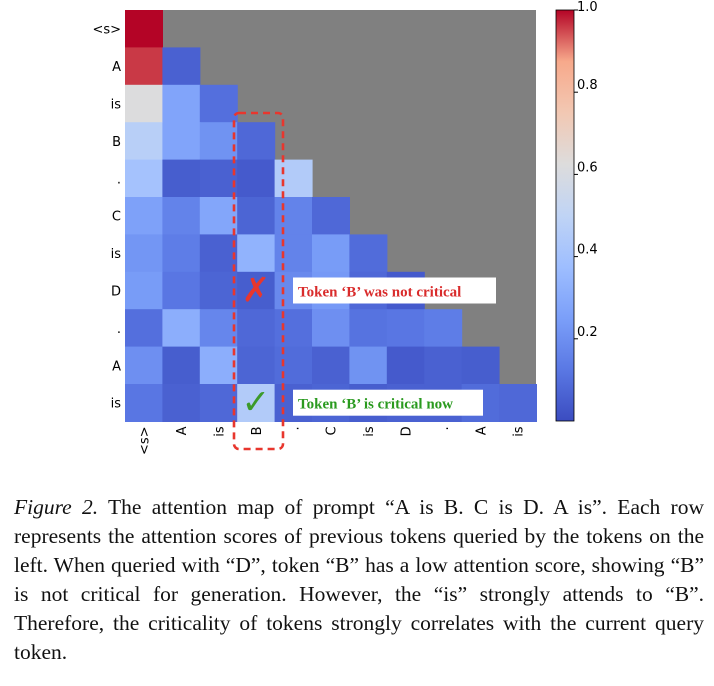 Image resolution: width=714 pixels, height=686 pixels. Describe the element at coordinates (106, 217) in the screenshot. I see `row-labels: <s> Ais B. Cis D. Ais` at that location.